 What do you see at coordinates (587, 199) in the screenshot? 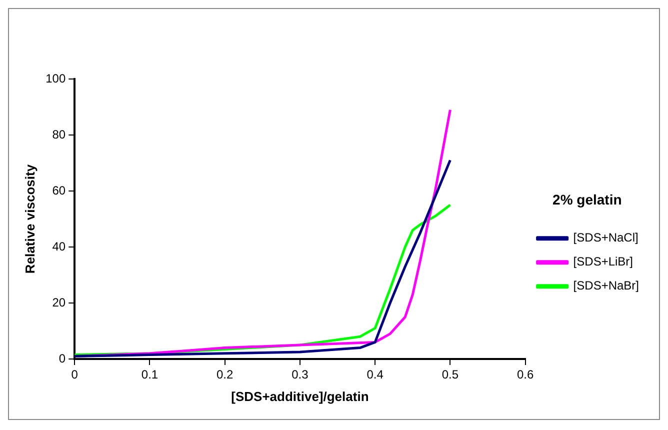
I see `legend-title: 2% gelatin` at bounding box center [587, 199].